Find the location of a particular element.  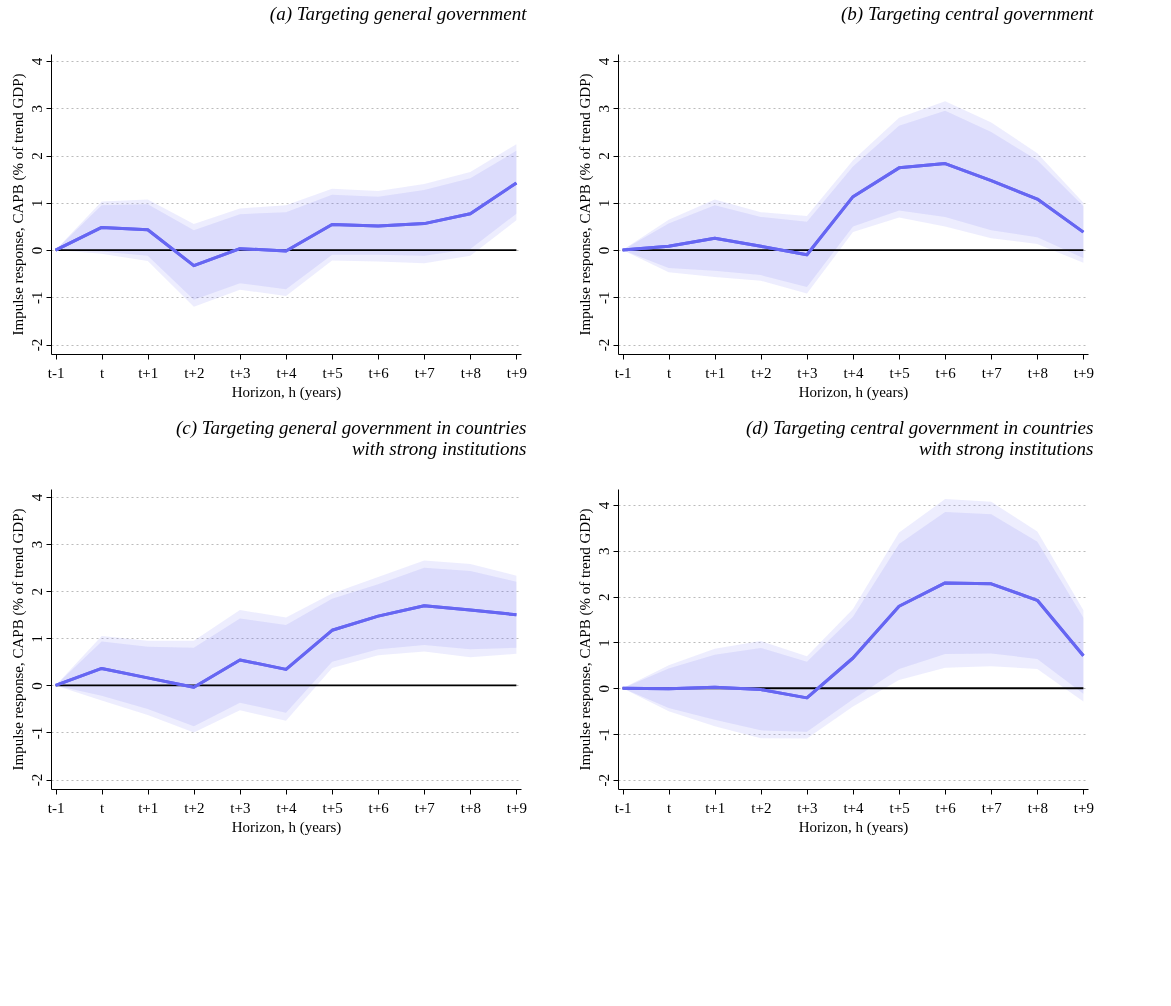

chart-title: (a) Targeting general government is located at coordinates (398, 14).